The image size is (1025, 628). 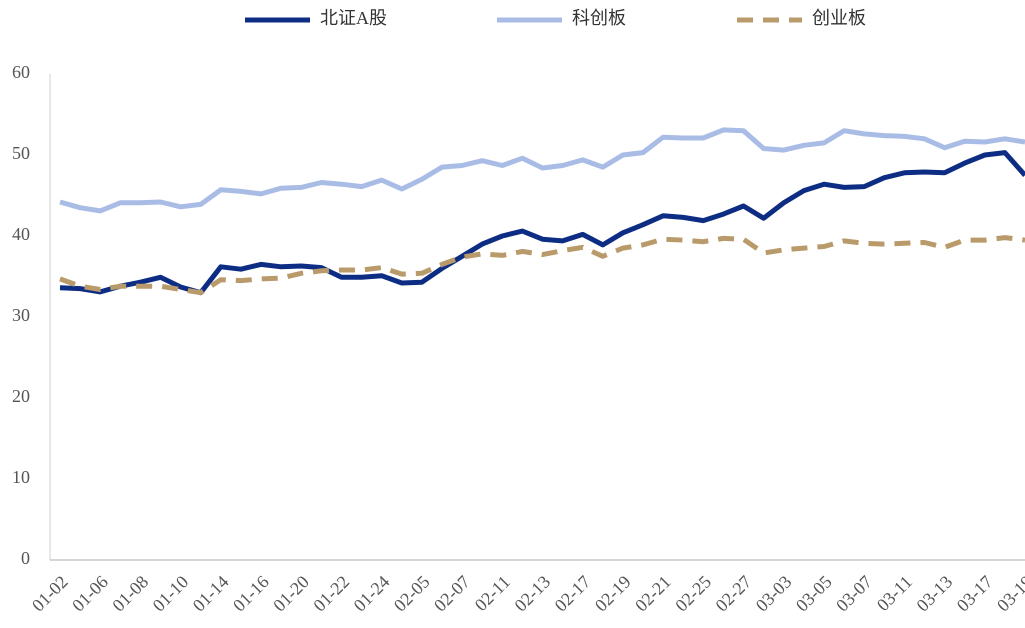 I want to click on x-tick-label: 02-07, so click(x=452, y=594).